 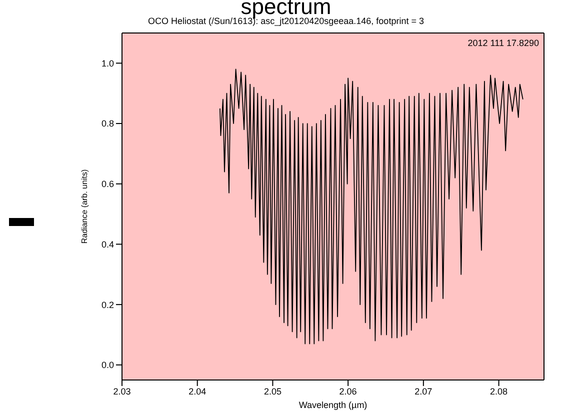 I want to click on y-tick-label: 0.0, so click(x=107, y=365).